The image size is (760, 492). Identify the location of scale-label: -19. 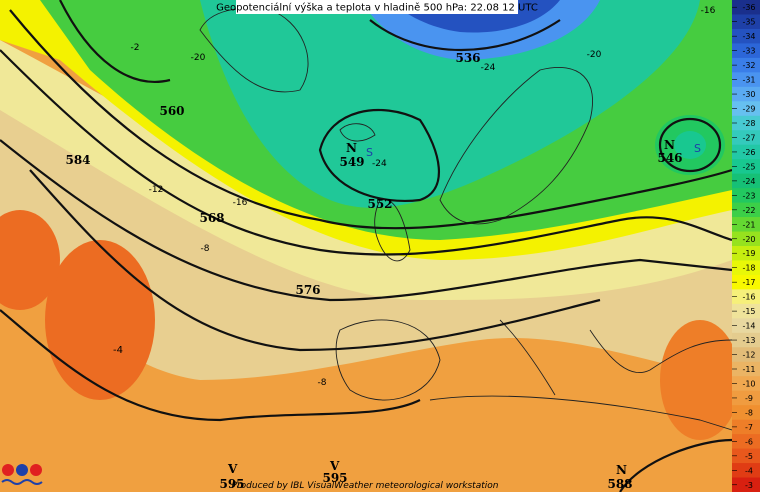
(748, 253).